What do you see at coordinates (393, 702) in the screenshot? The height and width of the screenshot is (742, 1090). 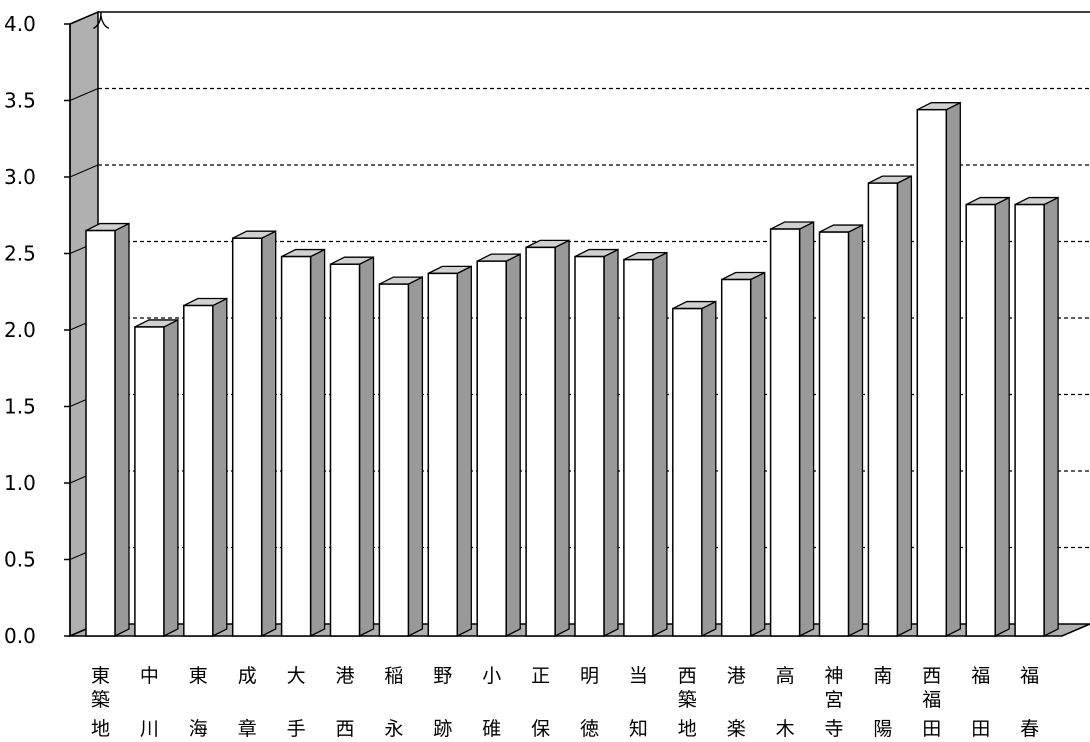 I see `x-category-label: 稲永` at bounding box center [393, 702].